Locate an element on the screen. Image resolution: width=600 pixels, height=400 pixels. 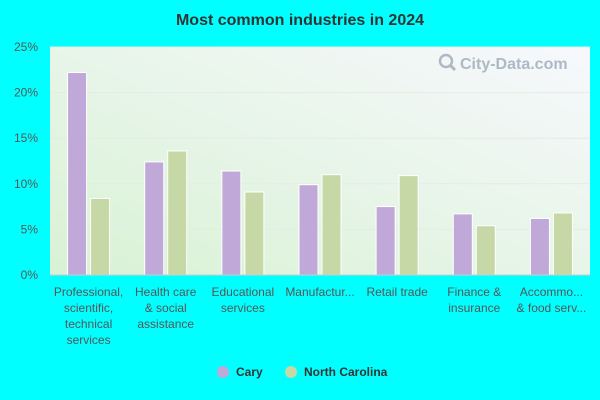
y-tick-label: 0% is located at coordinates (30, 275).